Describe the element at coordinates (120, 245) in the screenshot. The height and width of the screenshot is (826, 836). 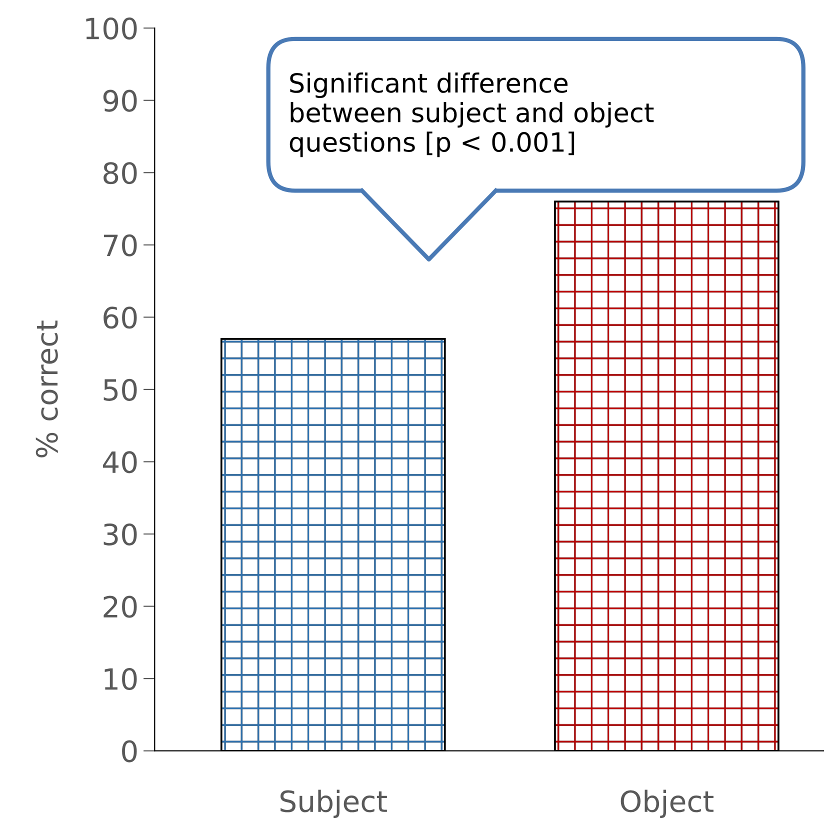
I see `y-tick-label: 70` at that location.